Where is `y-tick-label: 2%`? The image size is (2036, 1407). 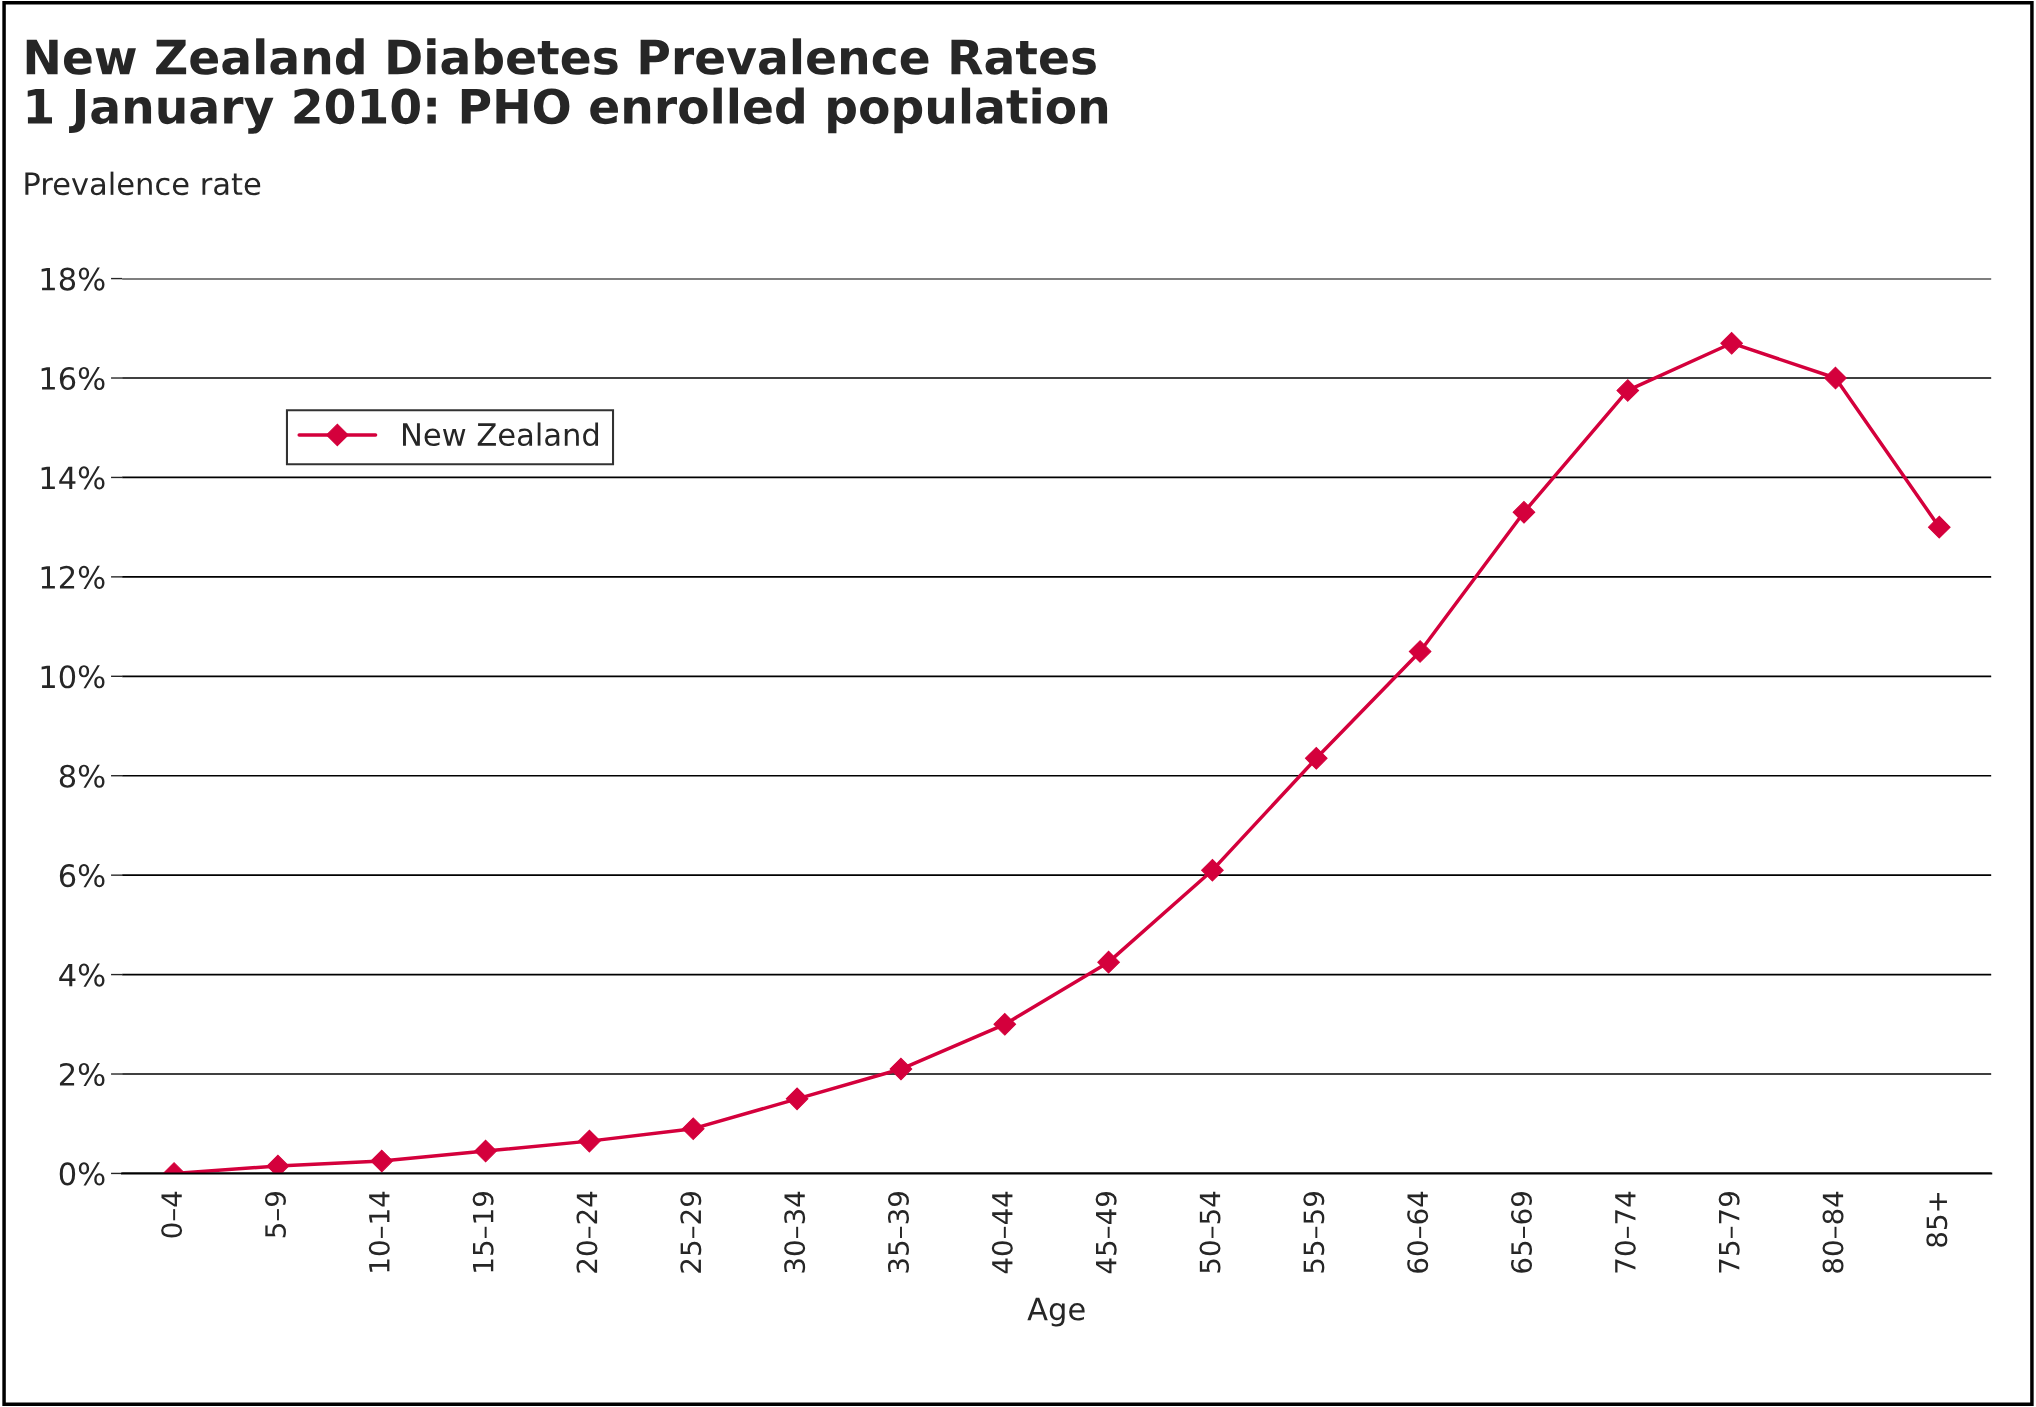
y-tick-label: 2% is located at coordinates (82, 1074).